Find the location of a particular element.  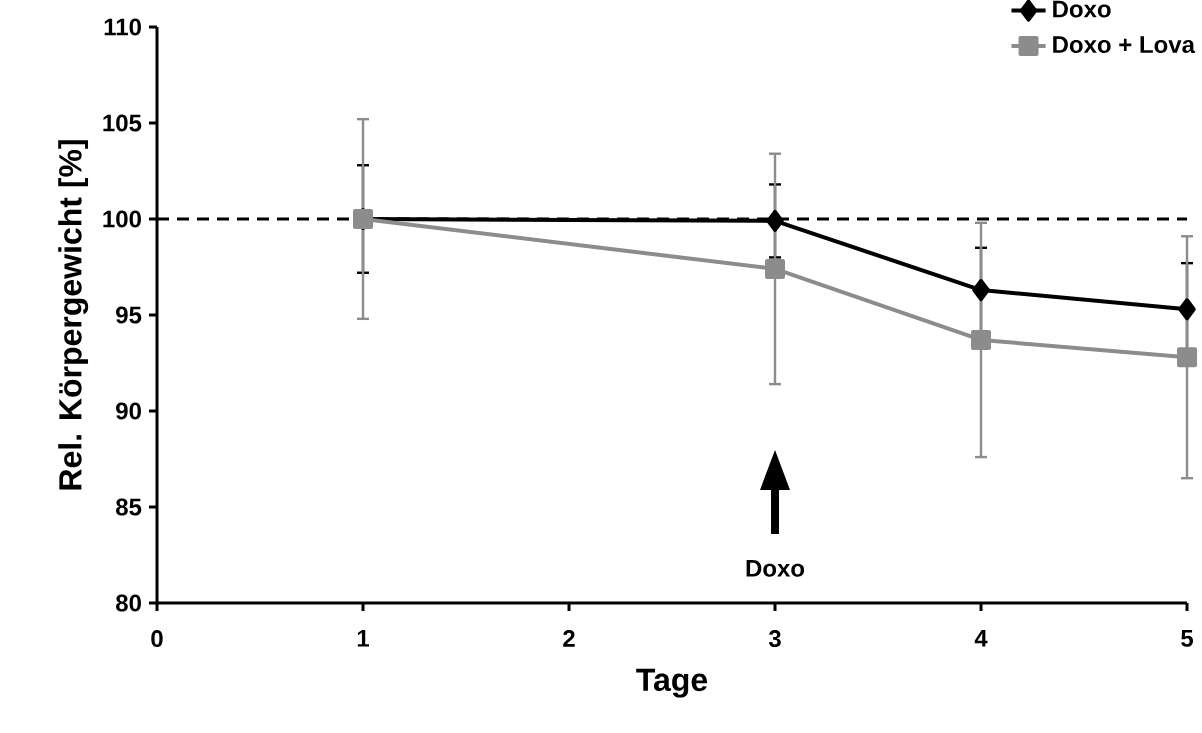

x-tick-label: 1 is located at coordinates (363, 638).